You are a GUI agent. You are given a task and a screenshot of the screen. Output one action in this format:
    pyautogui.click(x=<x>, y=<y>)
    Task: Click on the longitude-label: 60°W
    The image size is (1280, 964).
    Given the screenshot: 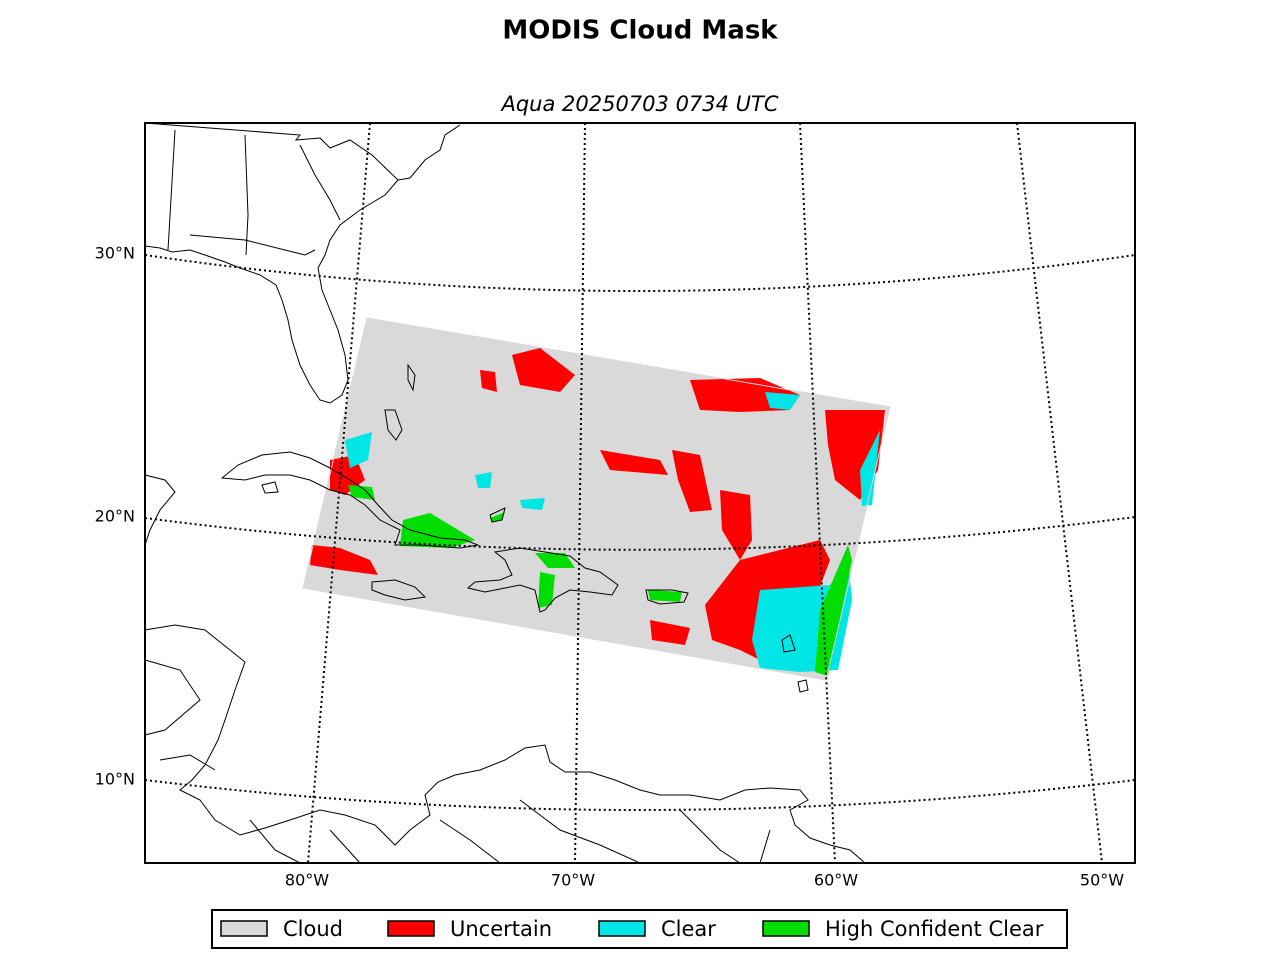 What is the action you would take?
    pyautogui.click(x=836, y=880)
    